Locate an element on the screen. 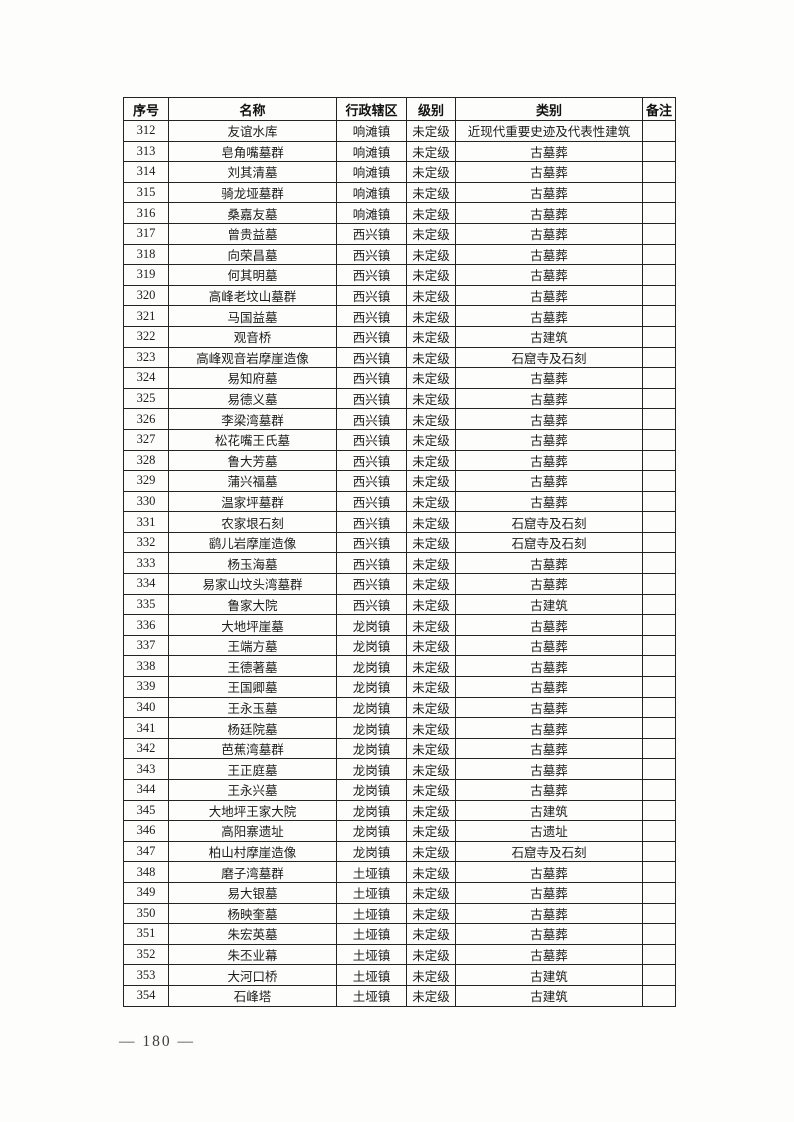 The height and width of the screenshot is (1122, 794). cell-name: 何其明墓 is located at coordinates (252, 275).